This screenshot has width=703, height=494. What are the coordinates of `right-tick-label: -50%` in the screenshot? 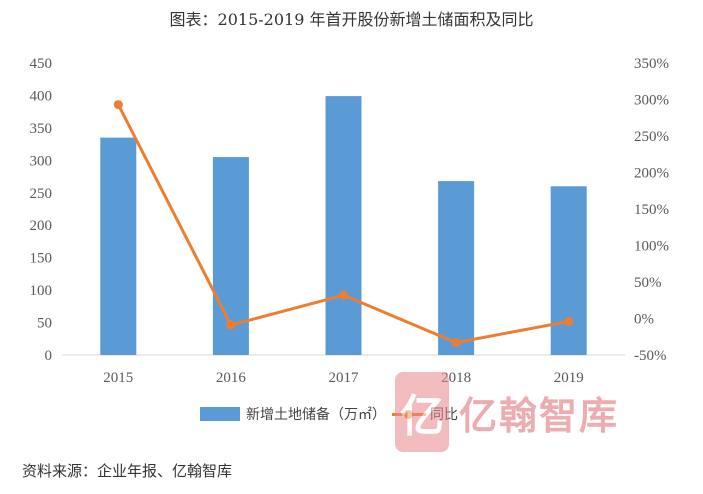 It's located at (650, 356).